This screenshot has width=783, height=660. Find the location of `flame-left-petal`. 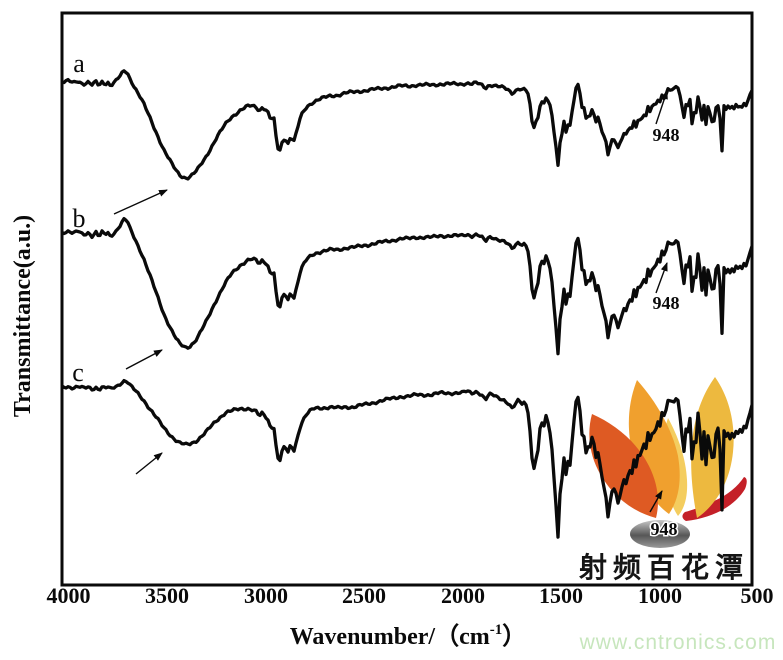

flame-left-petal is located at coordinates (623, 466).